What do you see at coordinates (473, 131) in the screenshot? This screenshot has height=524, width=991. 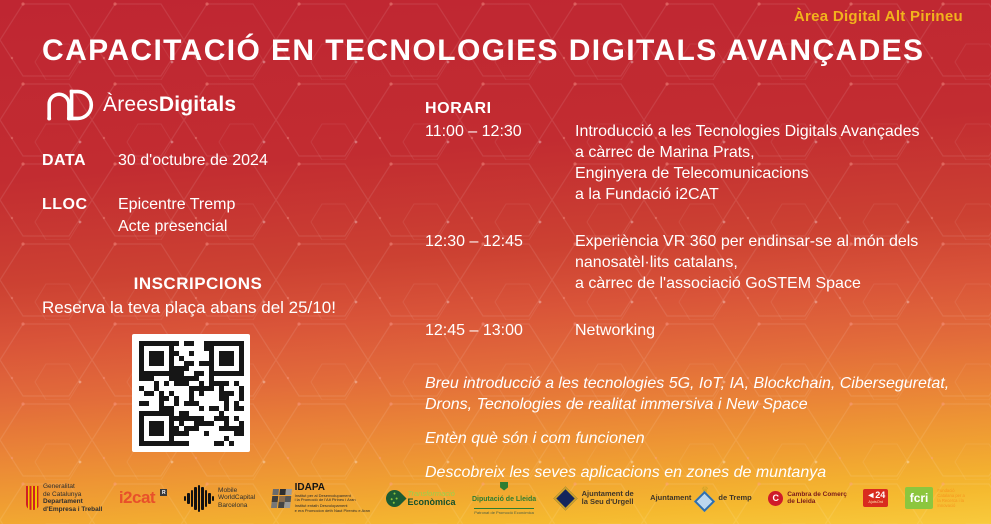 I see `schedule-time: 11:00 – 12:30` at bounding box center [473, 131].